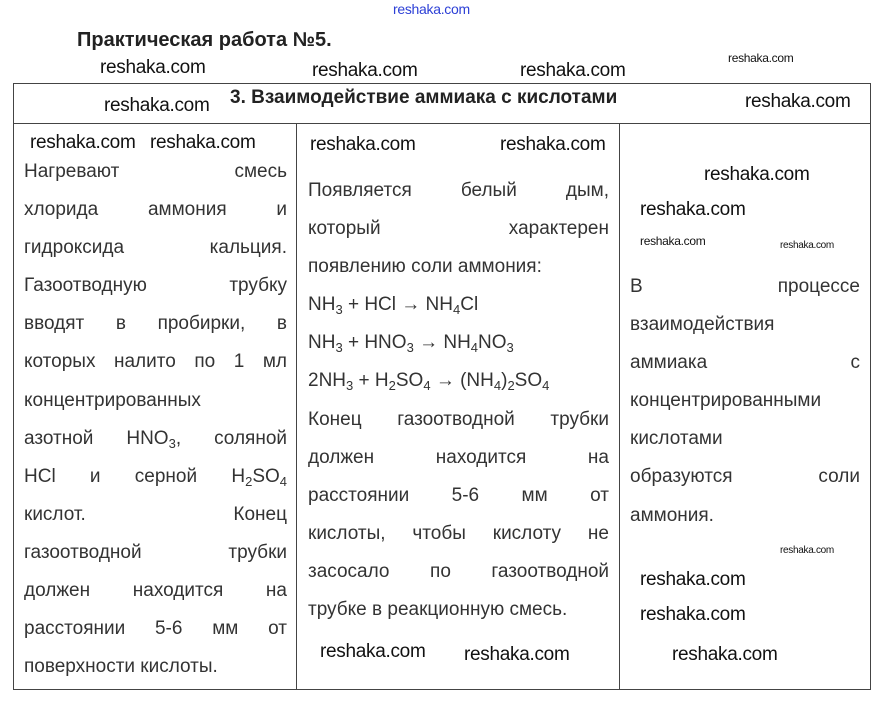 The image size is (880, 705). I want to click on text-line: который характерен, so click(458, 229).